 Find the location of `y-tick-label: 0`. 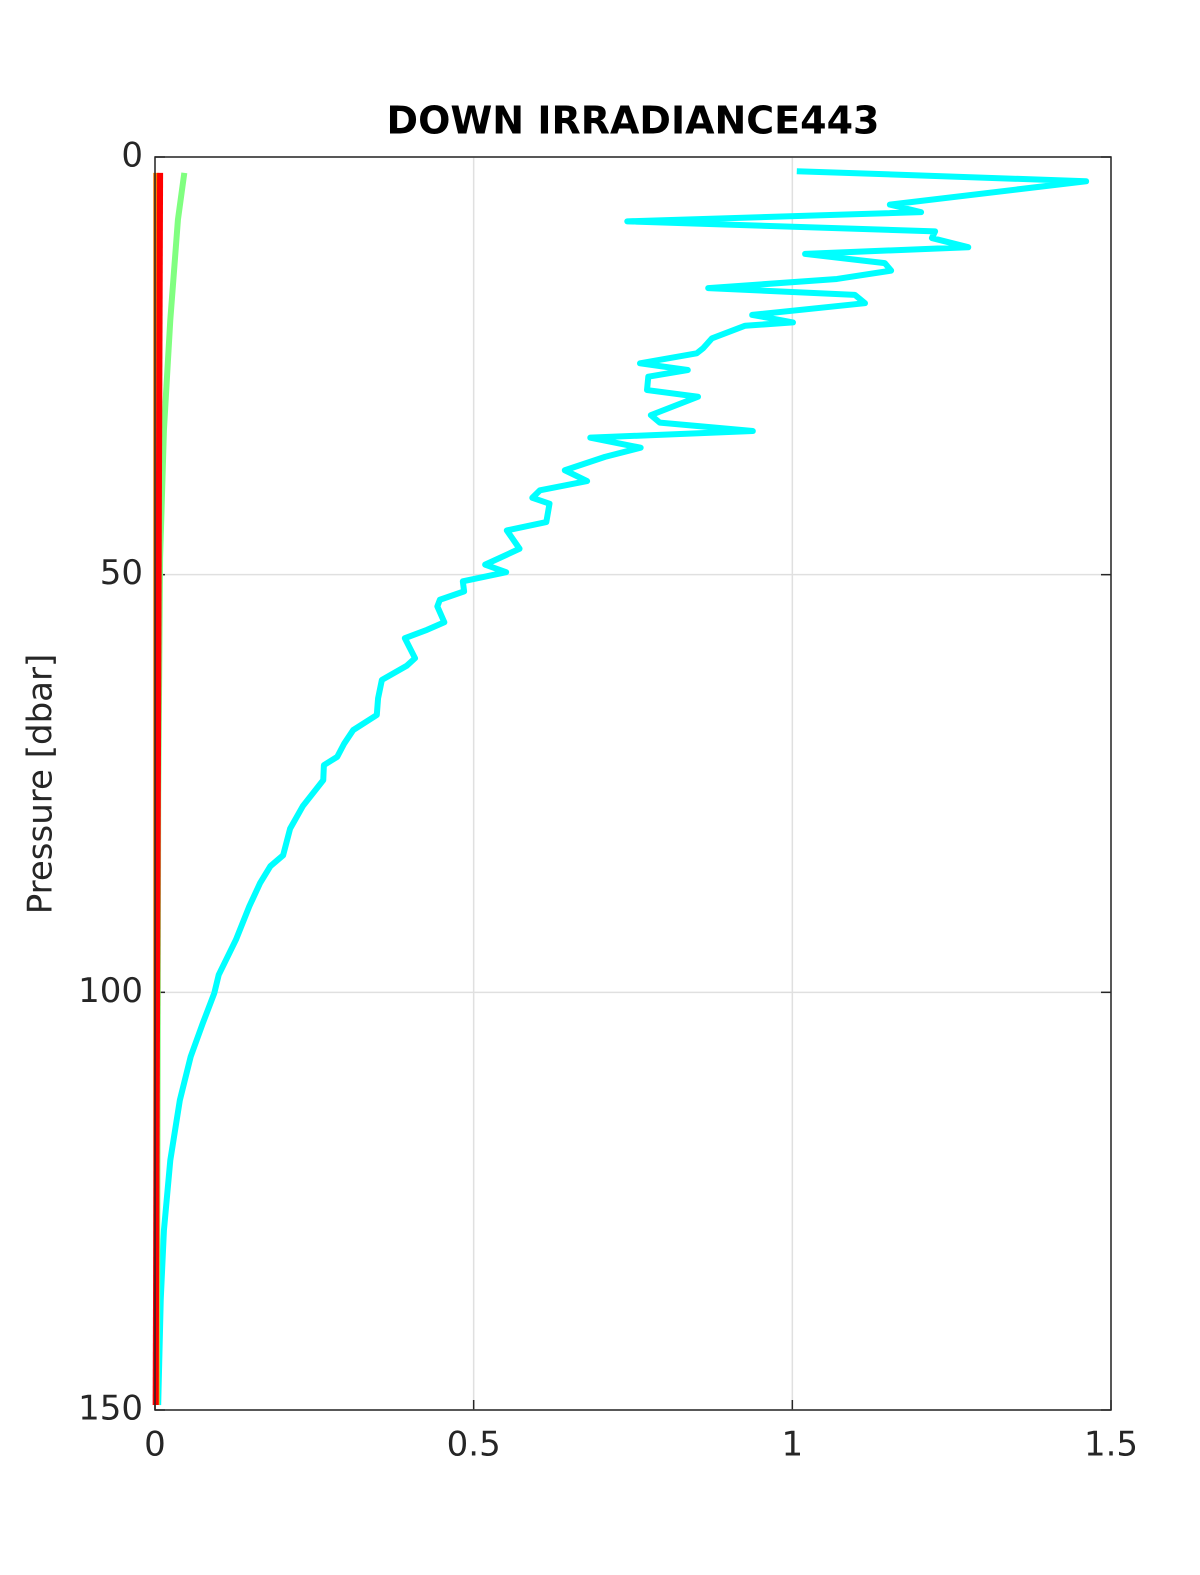

y-tick-label: 0 is located at coordinates (132, 156).